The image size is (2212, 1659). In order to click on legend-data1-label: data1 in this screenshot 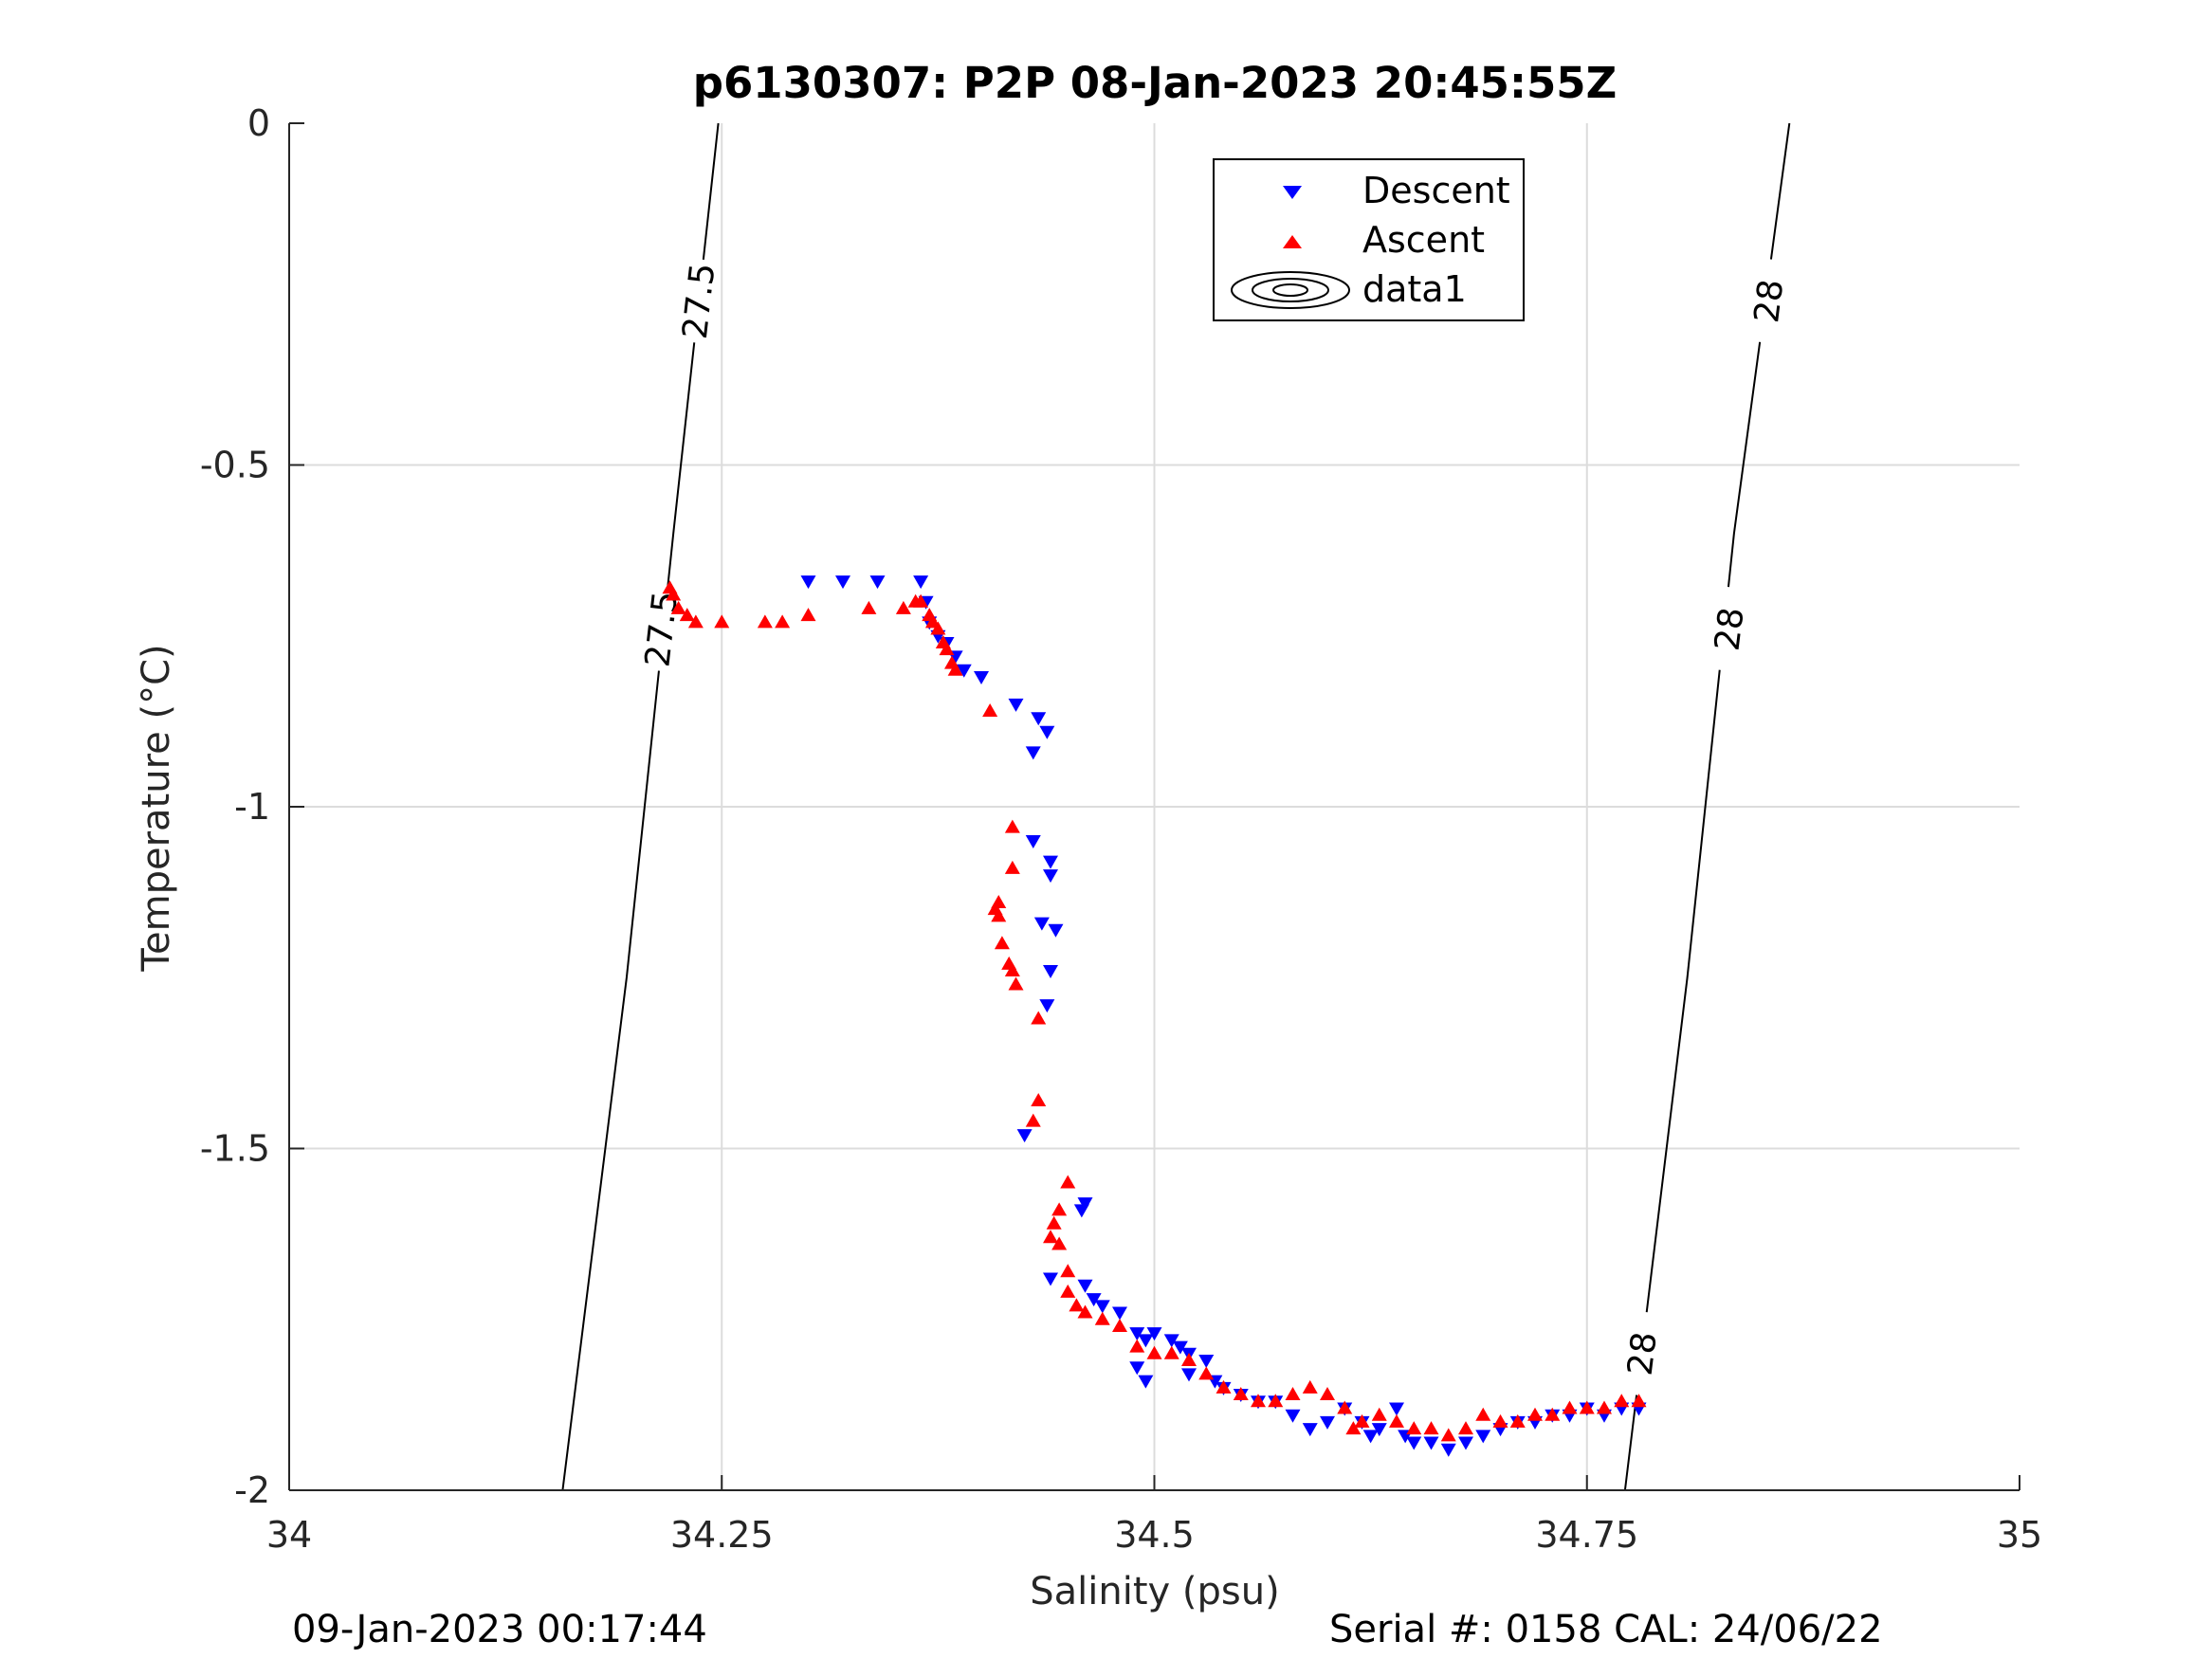, I will do `click(1414, 289)`.